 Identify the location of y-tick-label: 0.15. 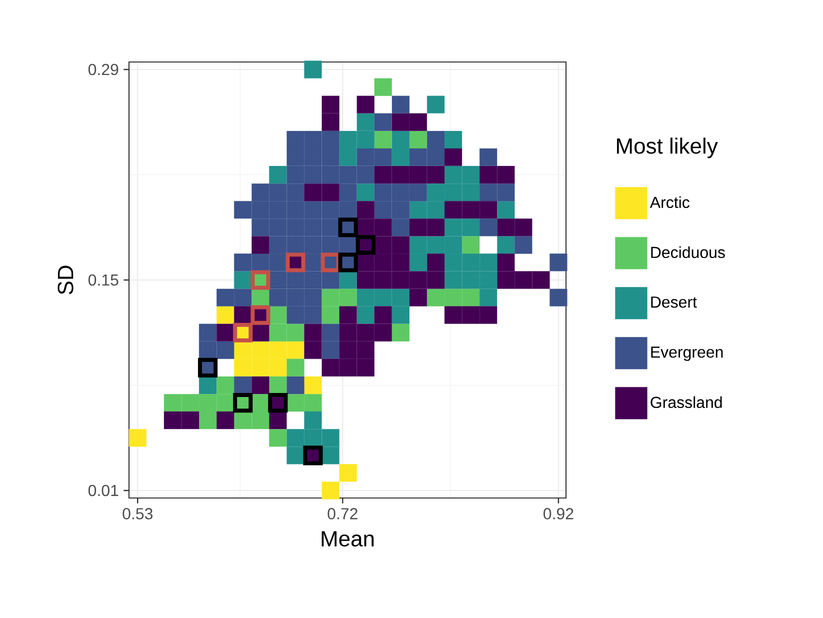
(103, 280).